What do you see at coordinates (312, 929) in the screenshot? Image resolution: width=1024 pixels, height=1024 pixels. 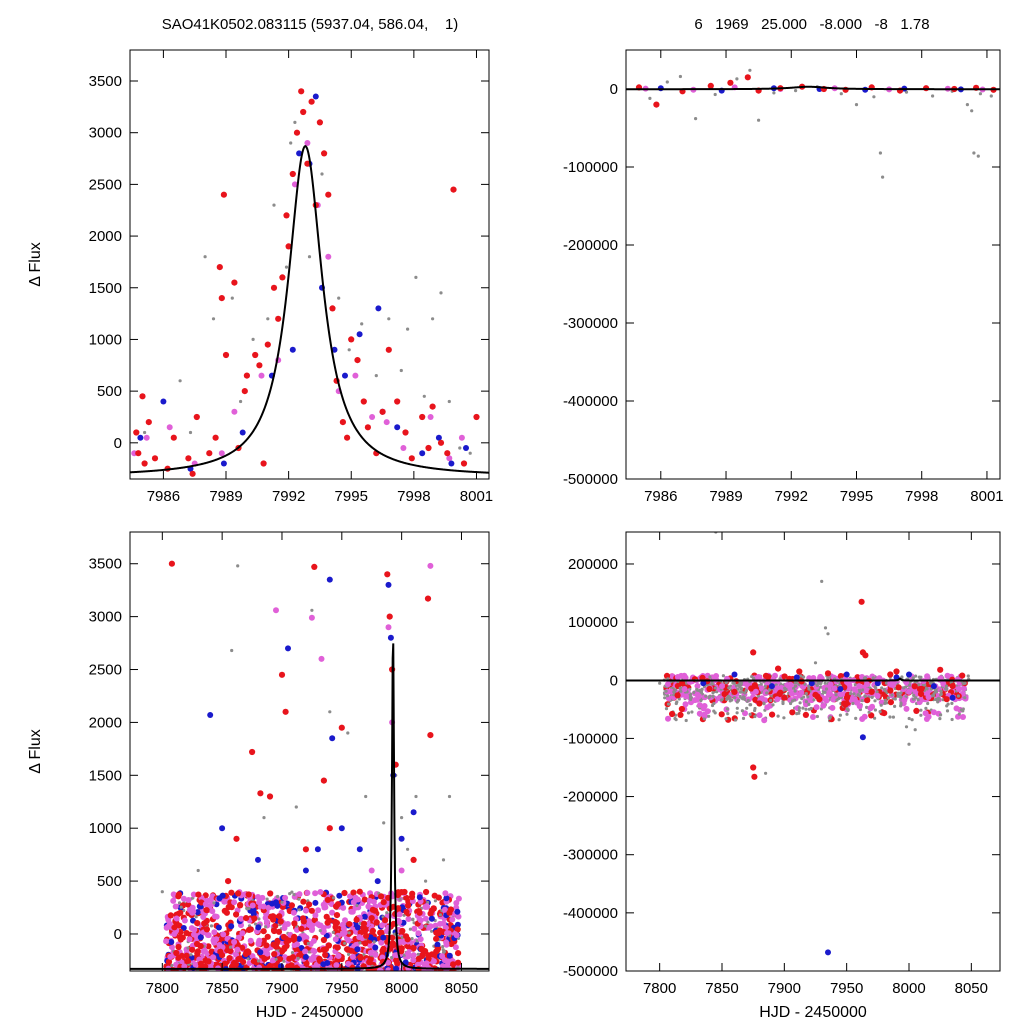 I see `dense-point-band` at bounding box center [312, 929].